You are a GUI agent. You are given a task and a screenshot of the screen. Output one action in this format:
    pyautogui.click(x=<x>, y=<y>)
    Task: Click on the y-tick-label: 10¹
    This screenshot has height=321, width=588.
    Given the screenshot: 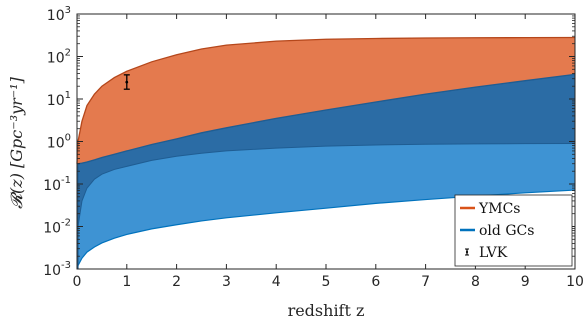 What is the action you would take?
    pyautogui.click(x=59, y=99)
    